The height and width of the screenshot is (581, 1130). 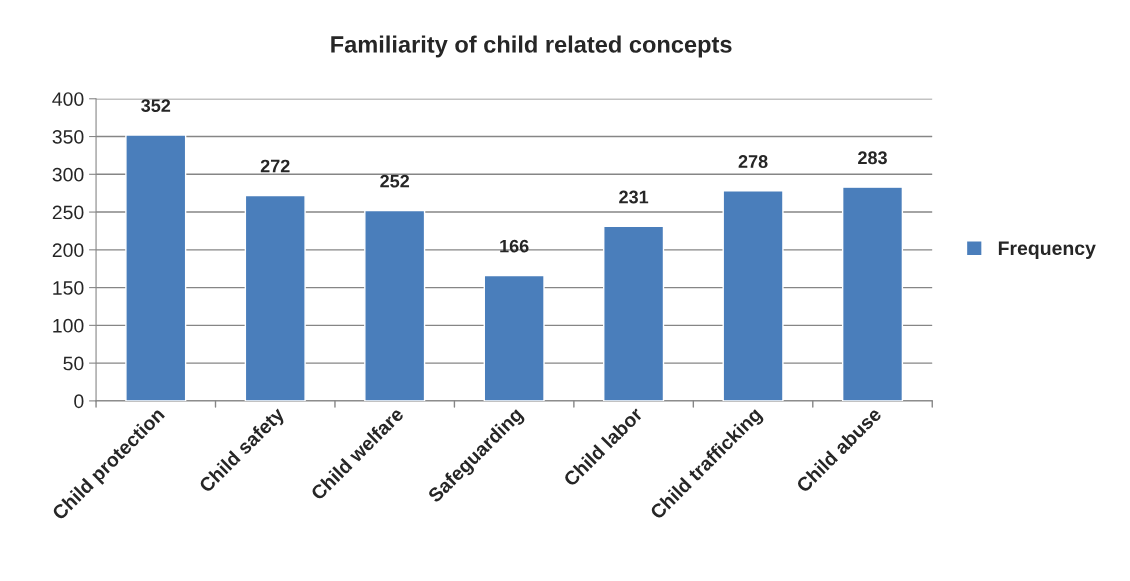 I want to click on y-tick-label: 150, so click(x=68, y=288).